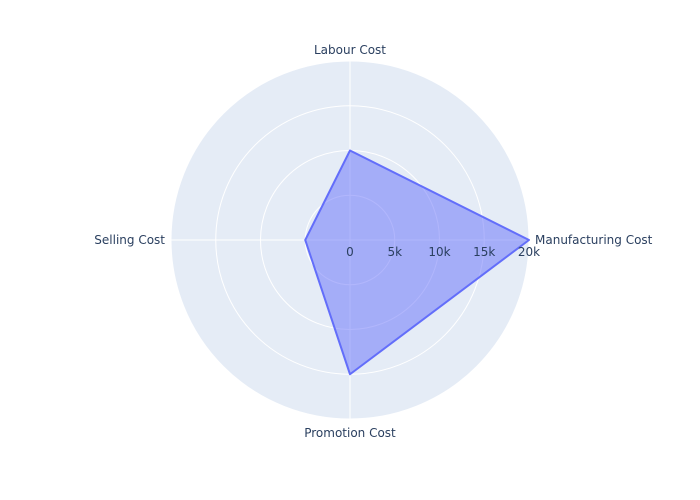 The image size is (700, 500). What do you see at coordinates (484, 252) in the screenshot?
I see `radial-tick-label: 15k` at bounding box center [484, 252].